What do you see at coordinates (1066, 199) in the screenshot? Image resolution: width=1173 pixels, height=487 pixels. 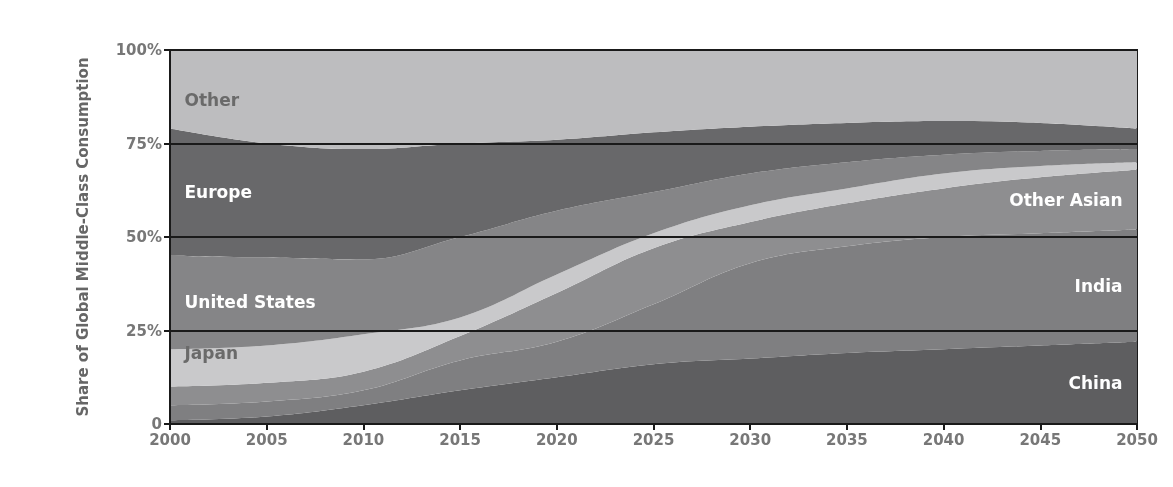 I see `series-label: Other Asian` at bounding box center [1066, 199].